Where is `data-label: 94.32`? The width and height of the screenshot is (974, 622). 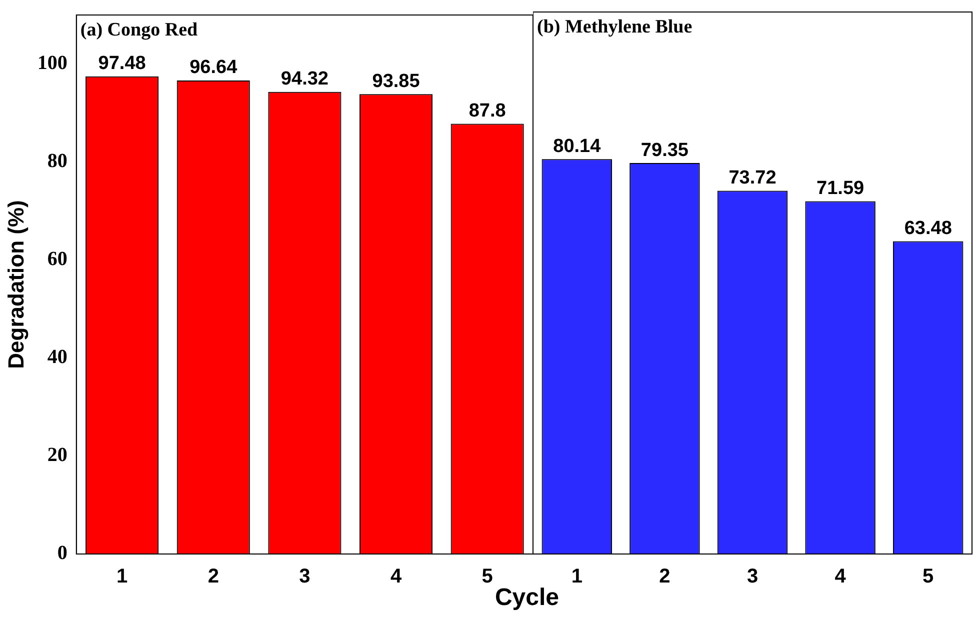 data-label: 94.32 is located at coordinates (304, 79).